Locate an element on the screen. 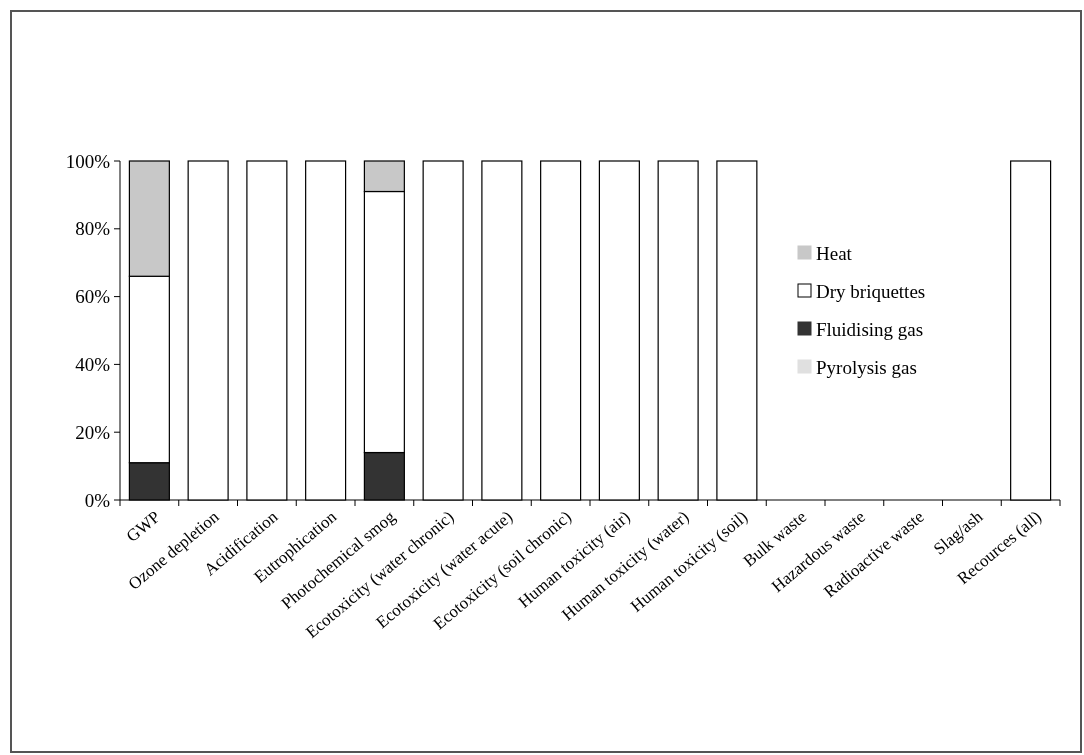  y-tick-label: 0% is located at coordinates (97, 500).